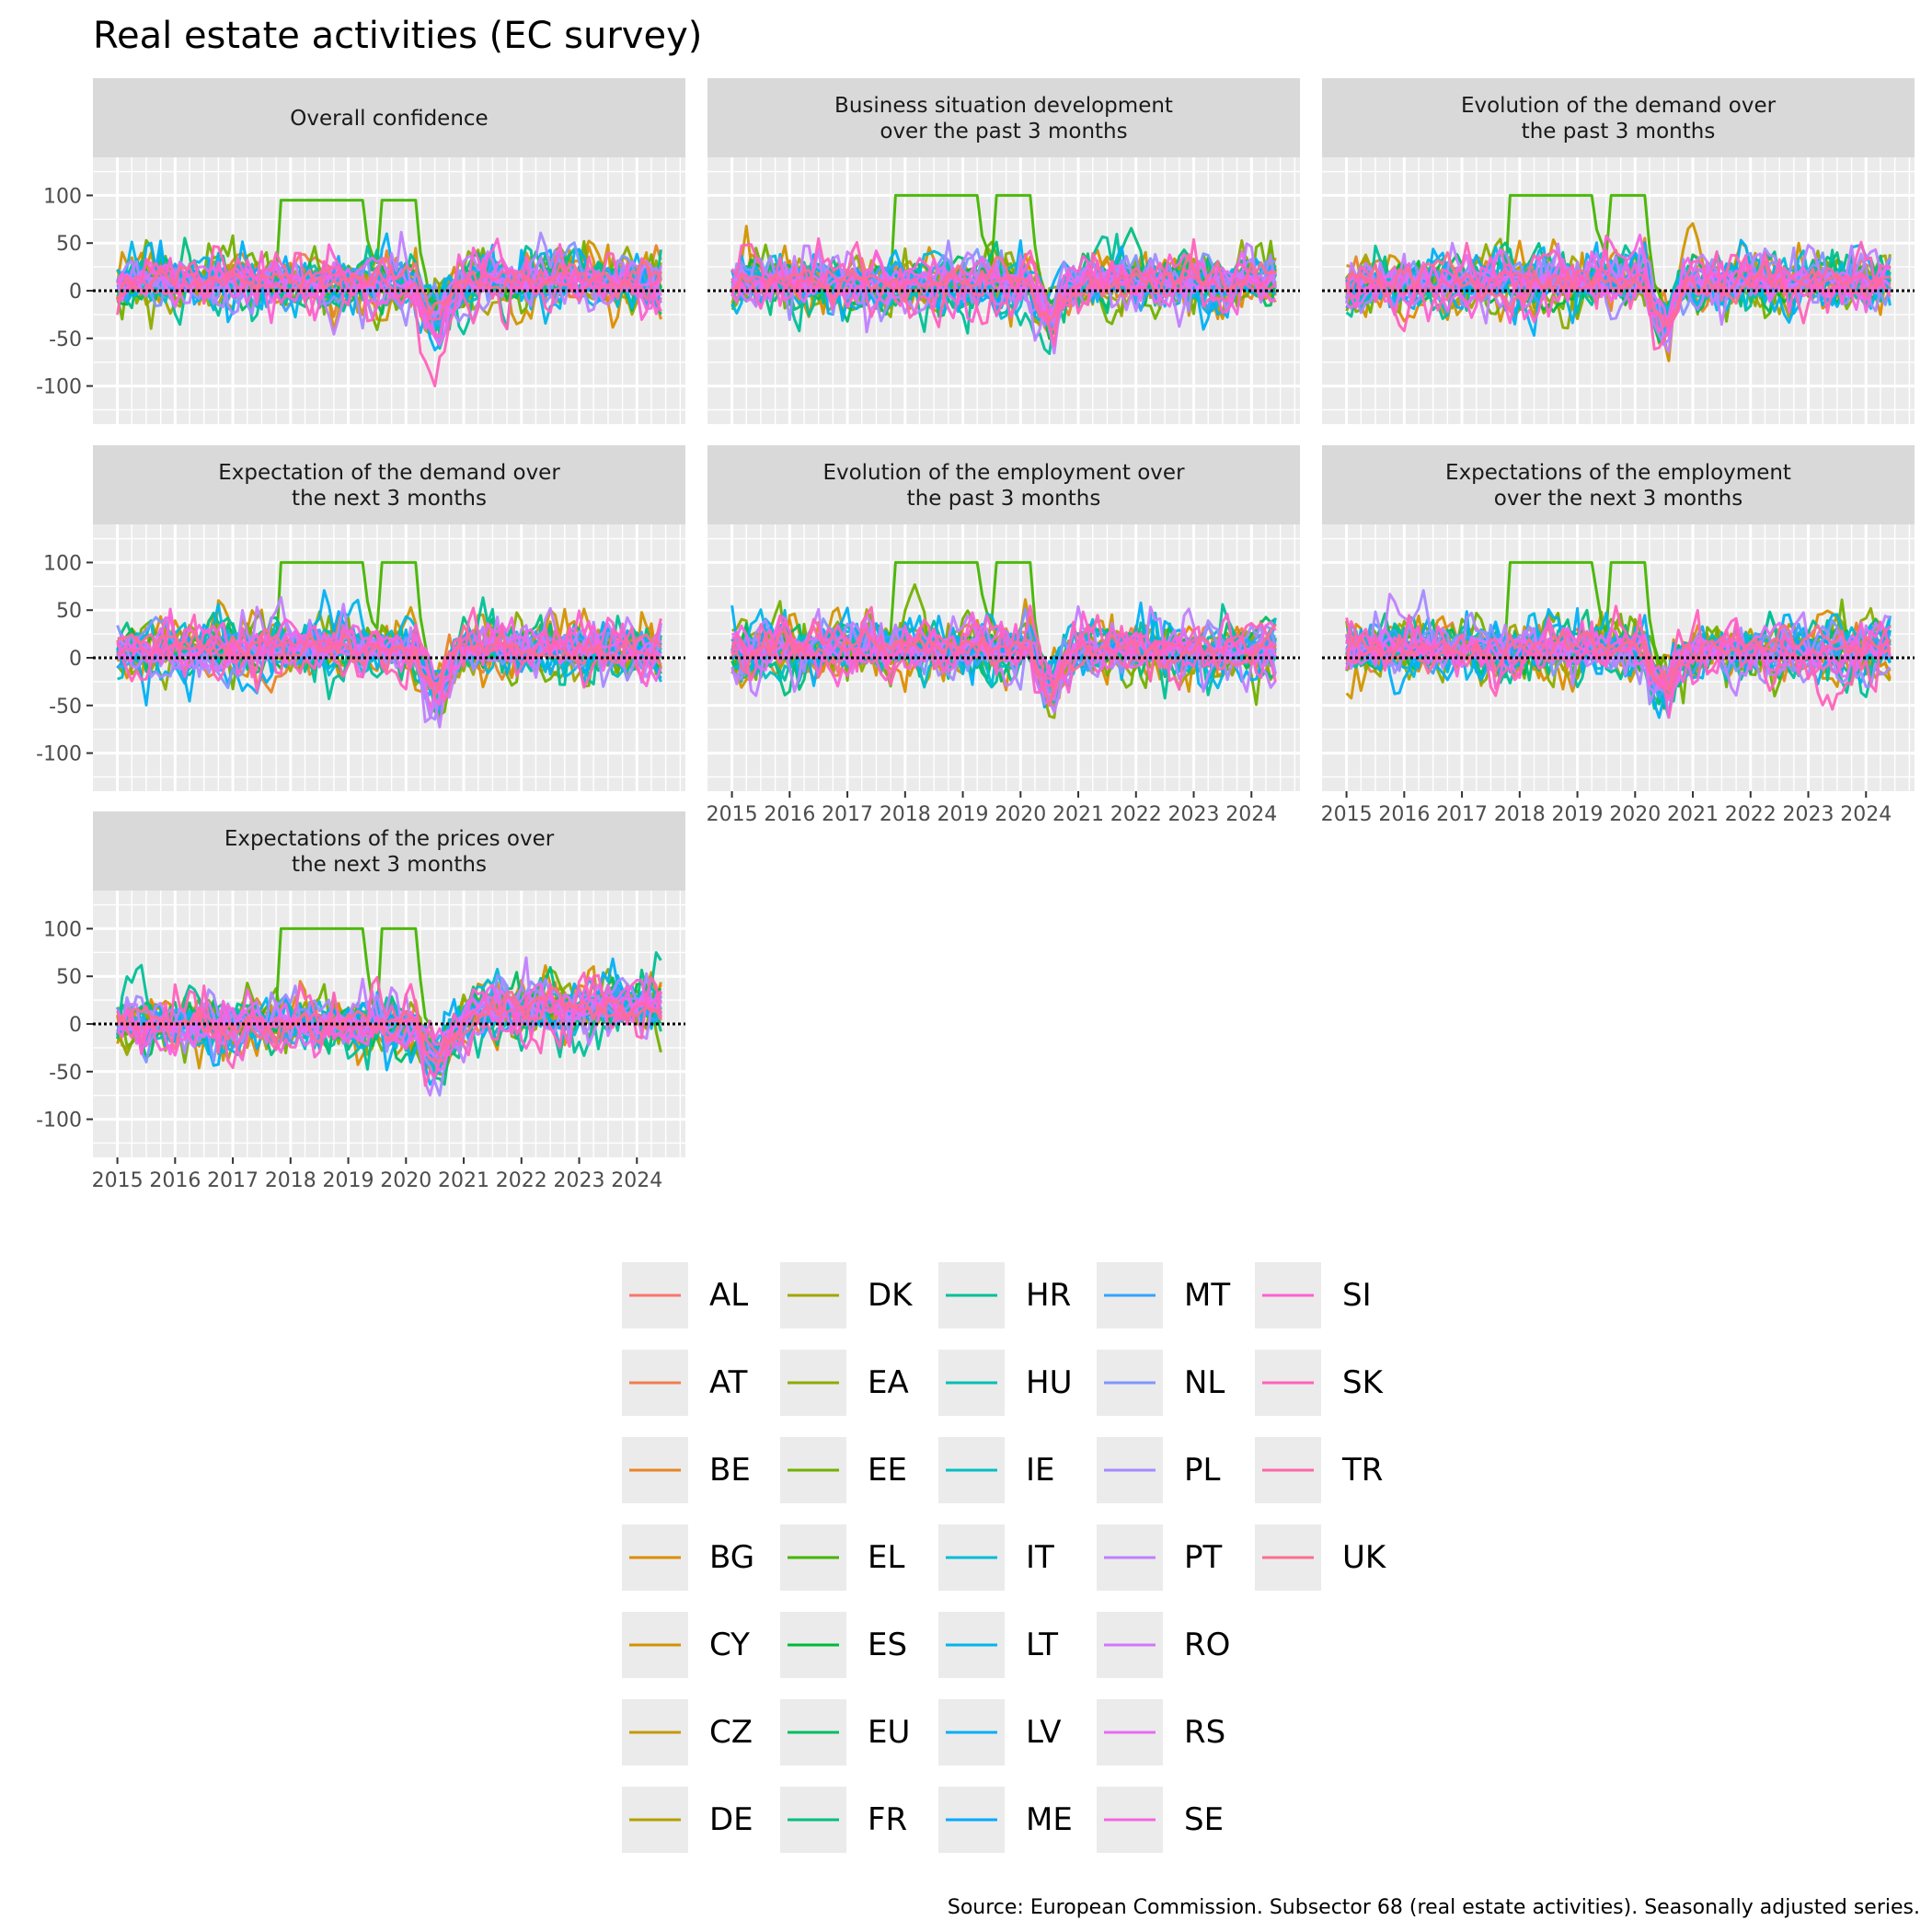  I want to click on legend-label: EE, so click(887, 1470).